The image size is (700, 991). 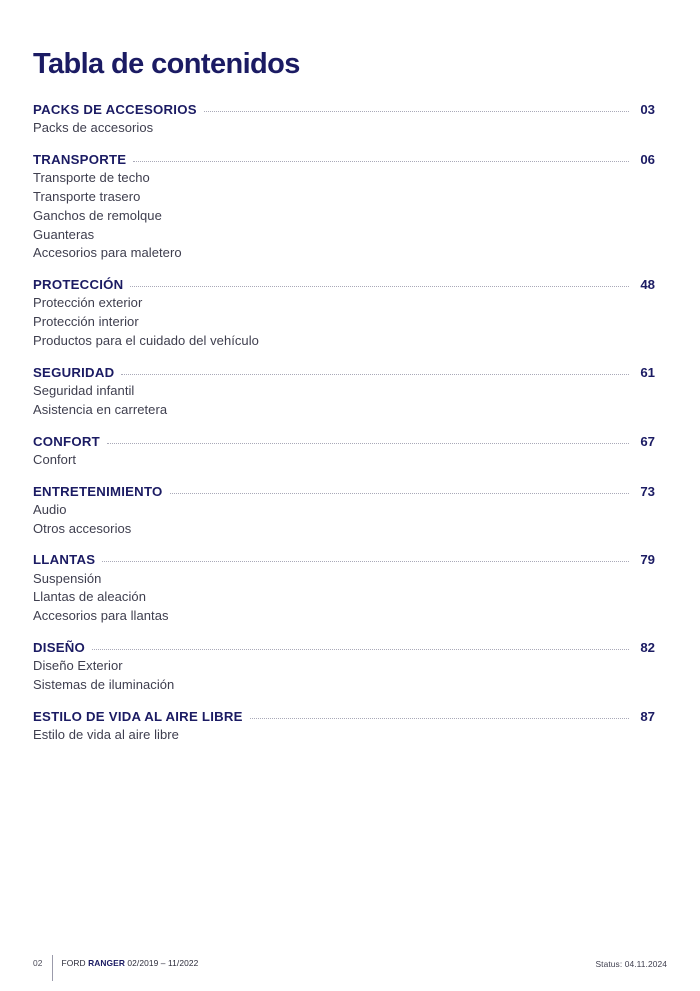 I want to click on toc-entry-heading: CONFORT 67, so click(x=344, y=442).